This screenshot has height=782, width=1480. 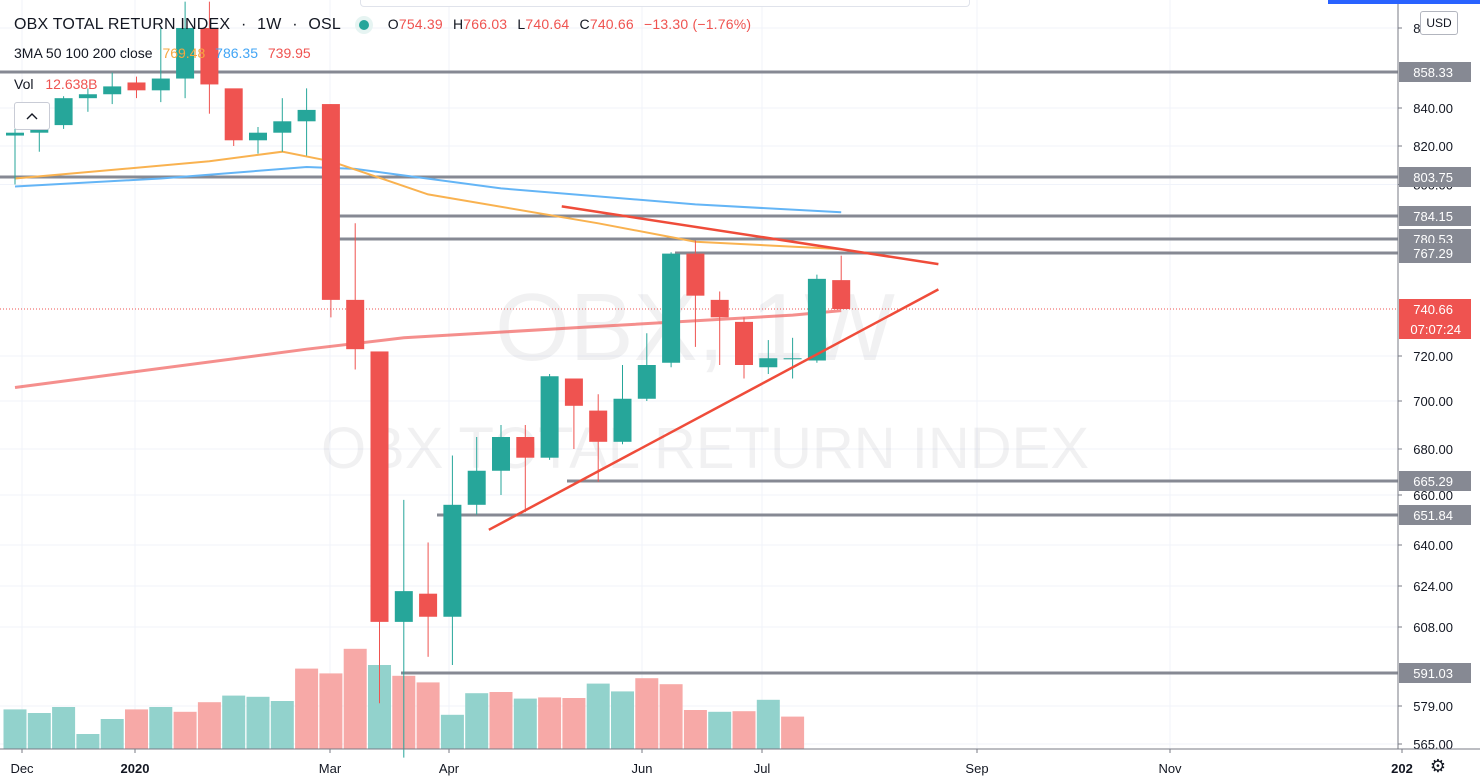 What do you see at coordinates (404, 698) in the screenshot?
I see `volume-bars` at bounding box center [404, 698].